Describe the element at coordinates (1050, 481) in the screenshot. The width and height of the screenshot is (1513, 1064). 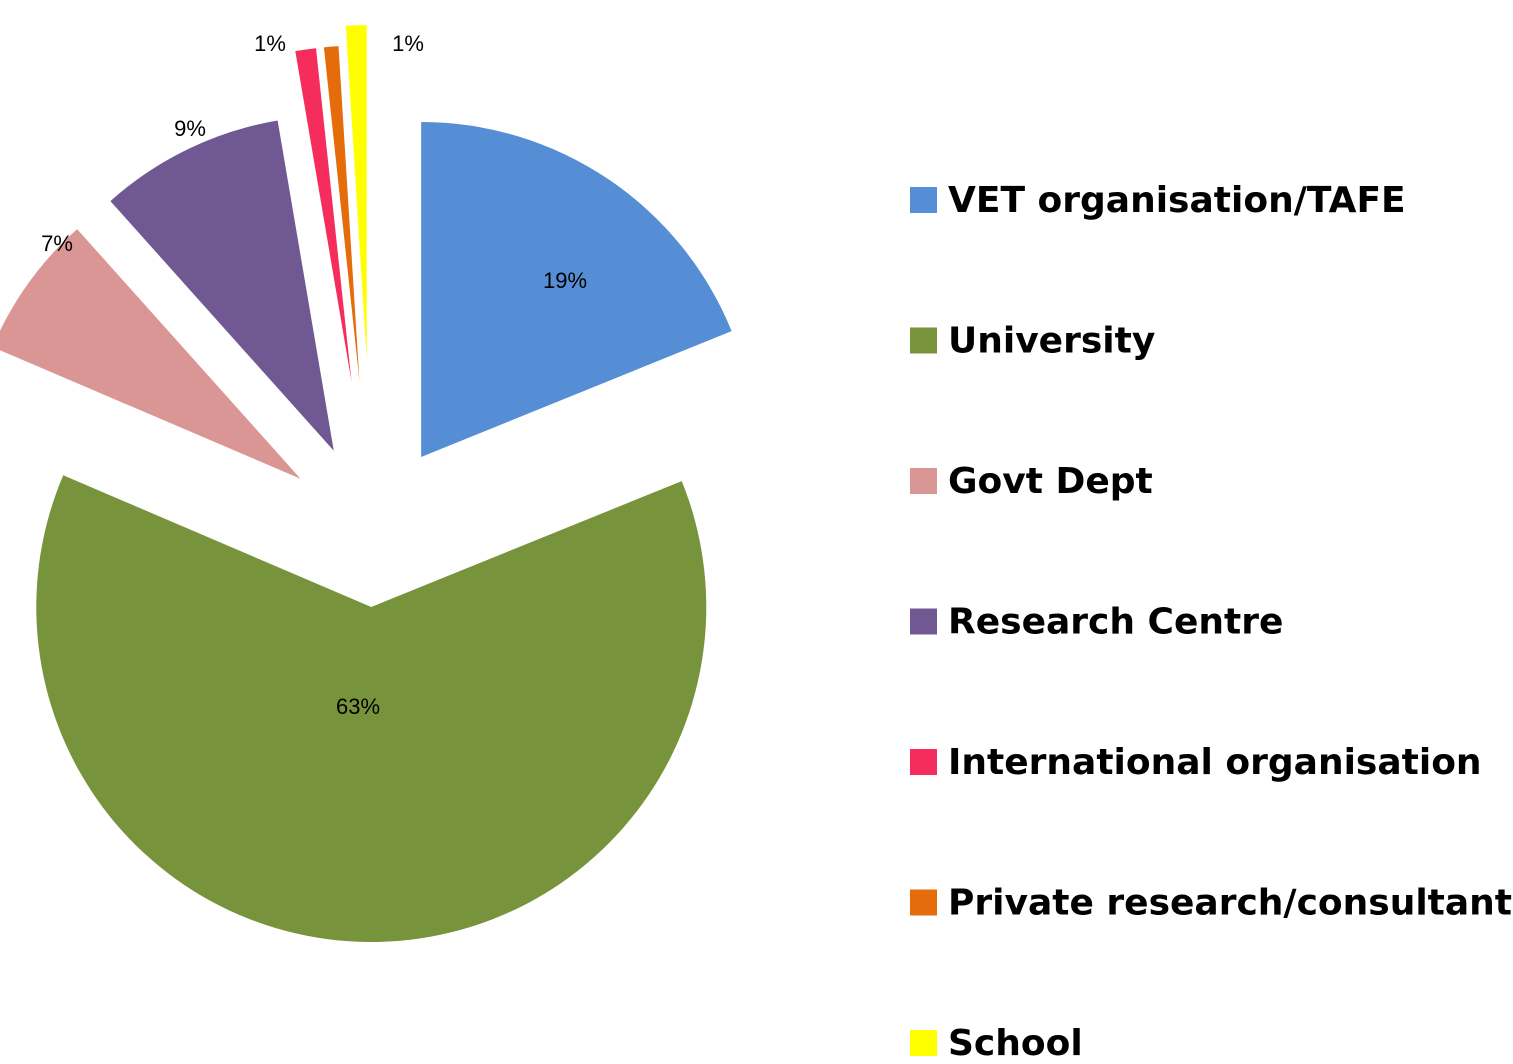
I see `legend-label: Govt Dept` at that location.